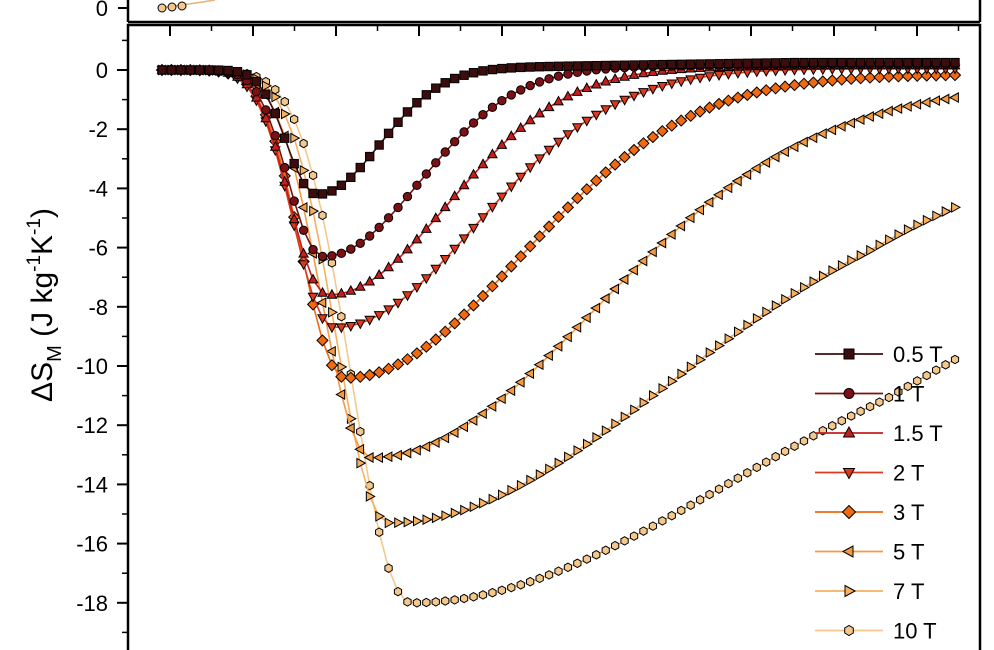 The height and width of the screenshot is (650, 994). What do you see at coordinates (45, 305) in the screenshot?
I see `y-axis-label: ΔSM (J kg-1K-1)` at bounding box center [45, 305].